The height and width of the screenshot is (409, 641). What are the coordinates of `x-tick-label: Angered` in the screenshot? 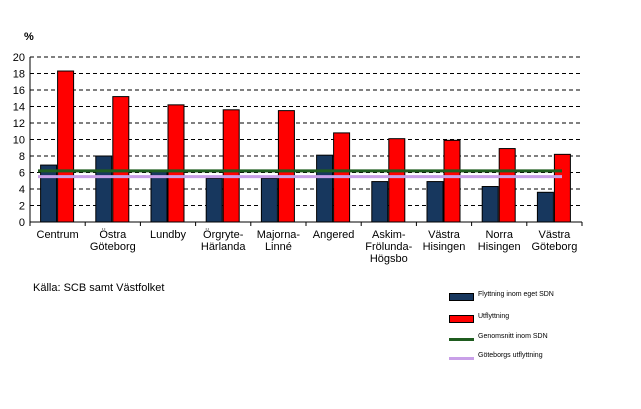 It's located at (334, 235).